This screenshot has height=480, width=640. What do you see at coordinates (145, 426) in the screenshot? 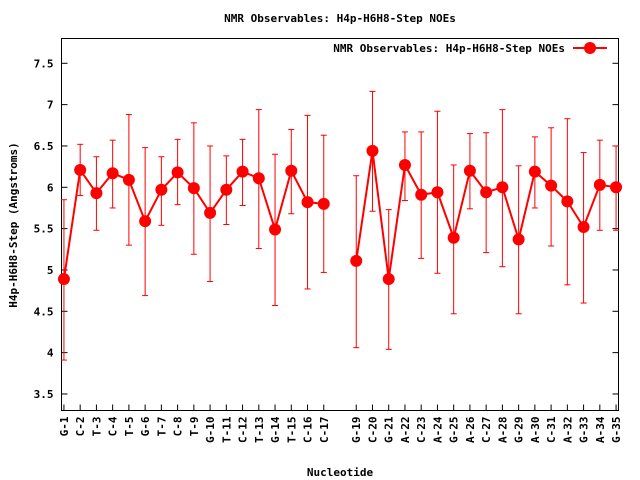
I see `x-tick-label: G-6` at bounding box center [145, 426].